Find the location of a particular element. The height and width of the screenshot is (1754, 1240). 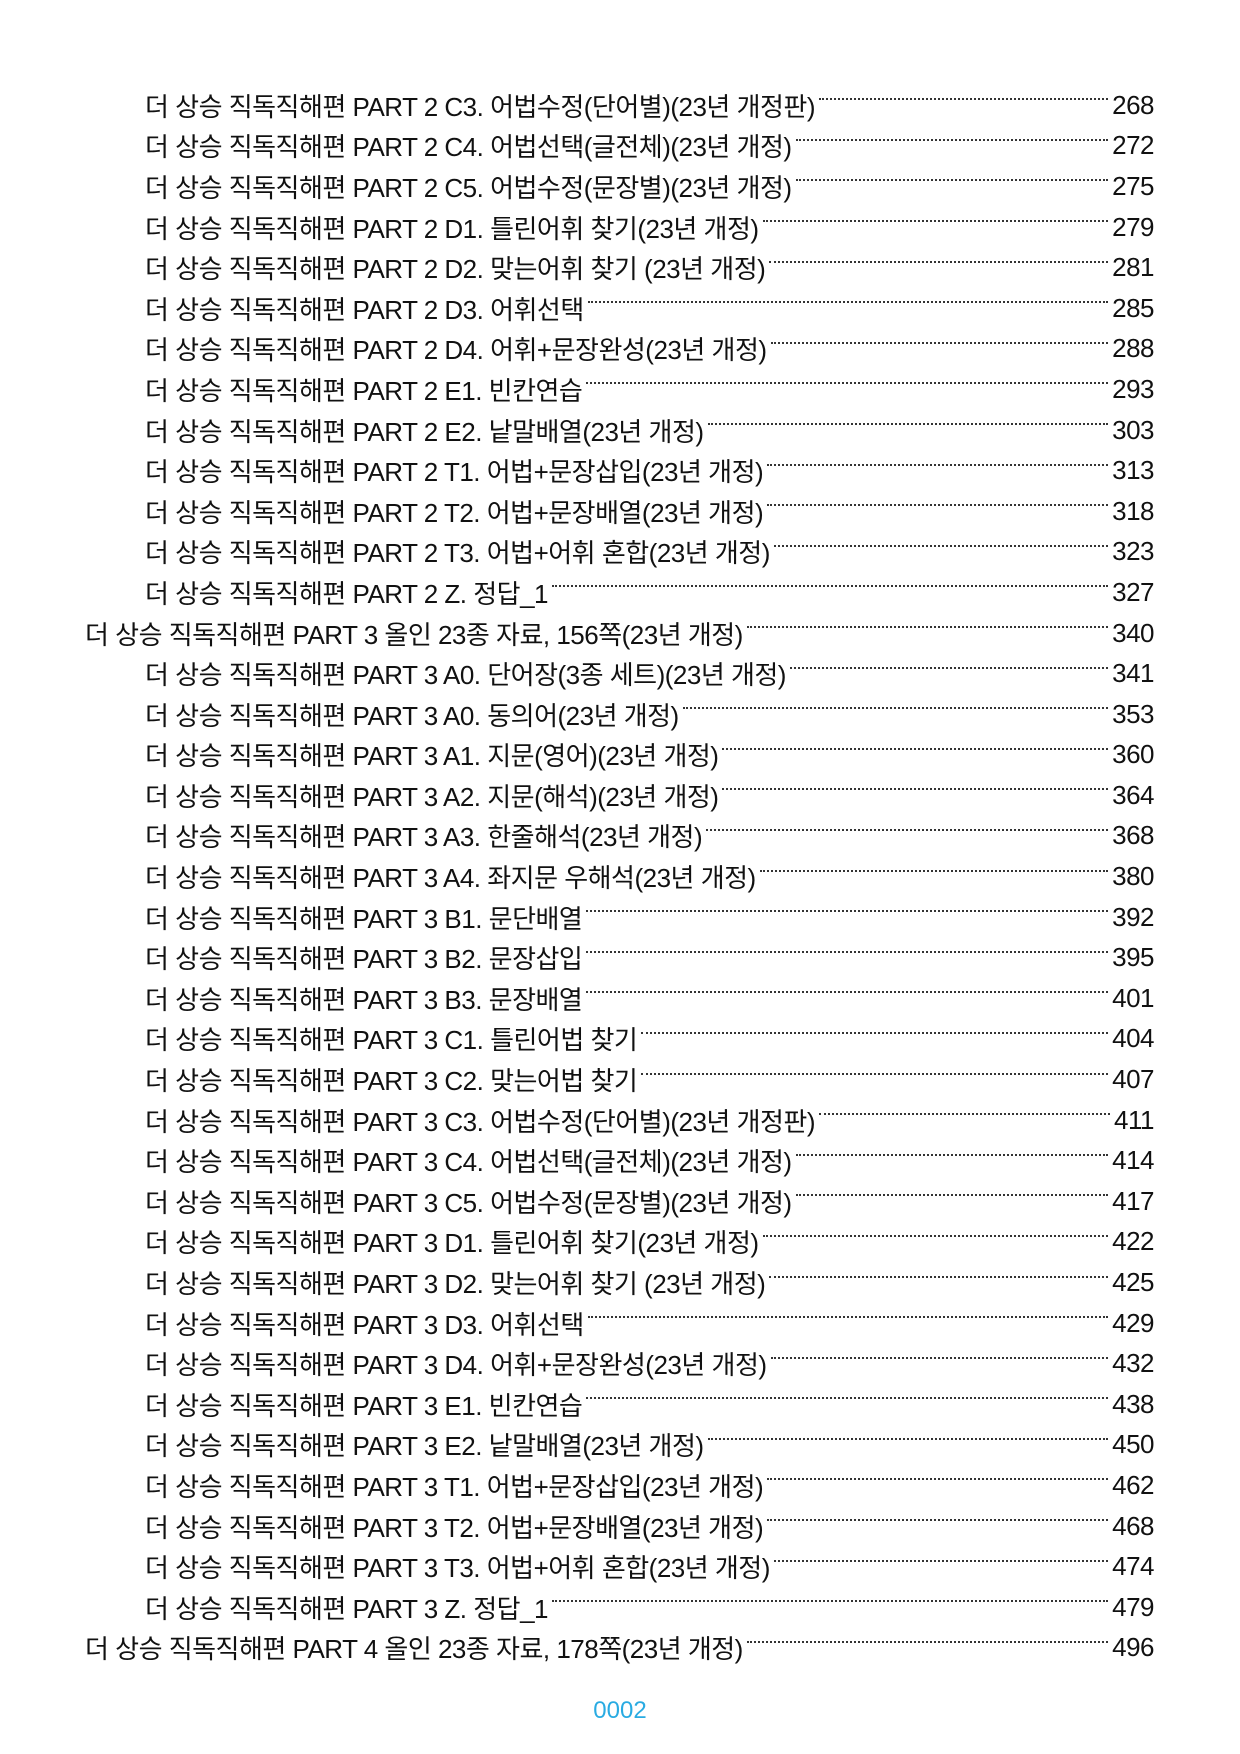

toc-entry: 더 상승 직독직해편 PART 2 D4. 어휘+문장완성(23년 개정) 288 is located at coordinates (577, 349).